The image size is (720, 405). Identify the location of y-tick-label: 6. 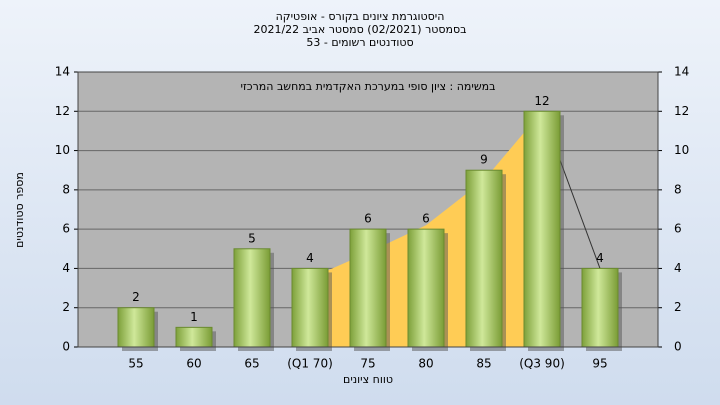
(66, 229).